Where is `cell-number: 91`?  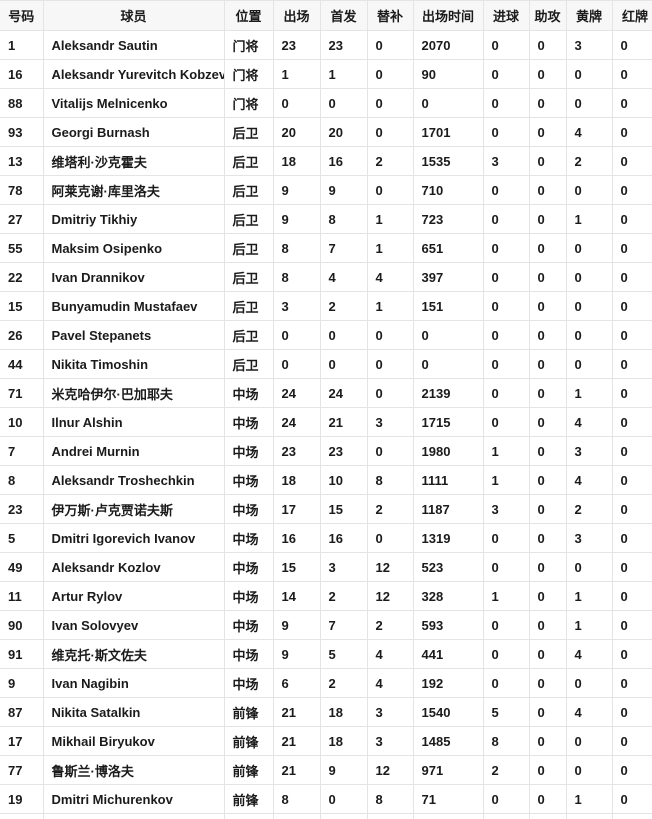 cell-number: 91 is located at coordinates (22, 654).